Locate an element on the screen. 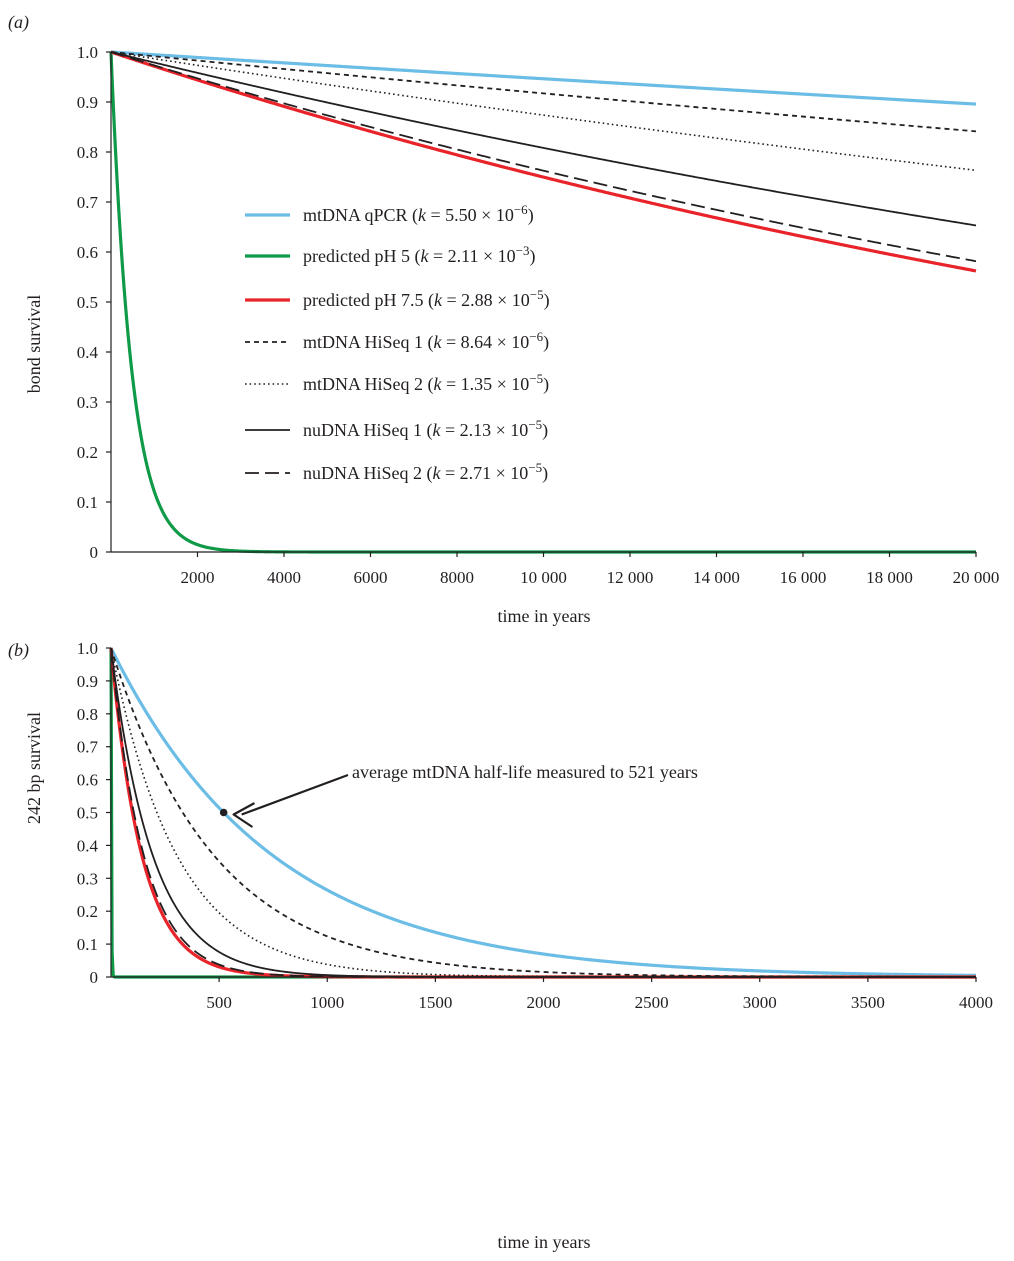  legend-entry-mtdna-qpcr: mtDNA qPCR (k = 5.50 × 10−6) is located at coordinates (418, 214).